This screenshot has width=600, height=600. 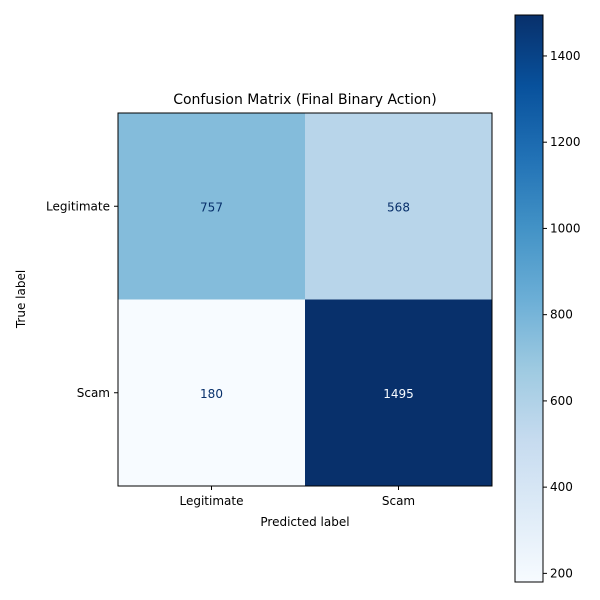 What do you see at coordinates (304, 522) in the screenshot?
I see `x-axis-label: Predicted label` at bounding box center [304, 522].